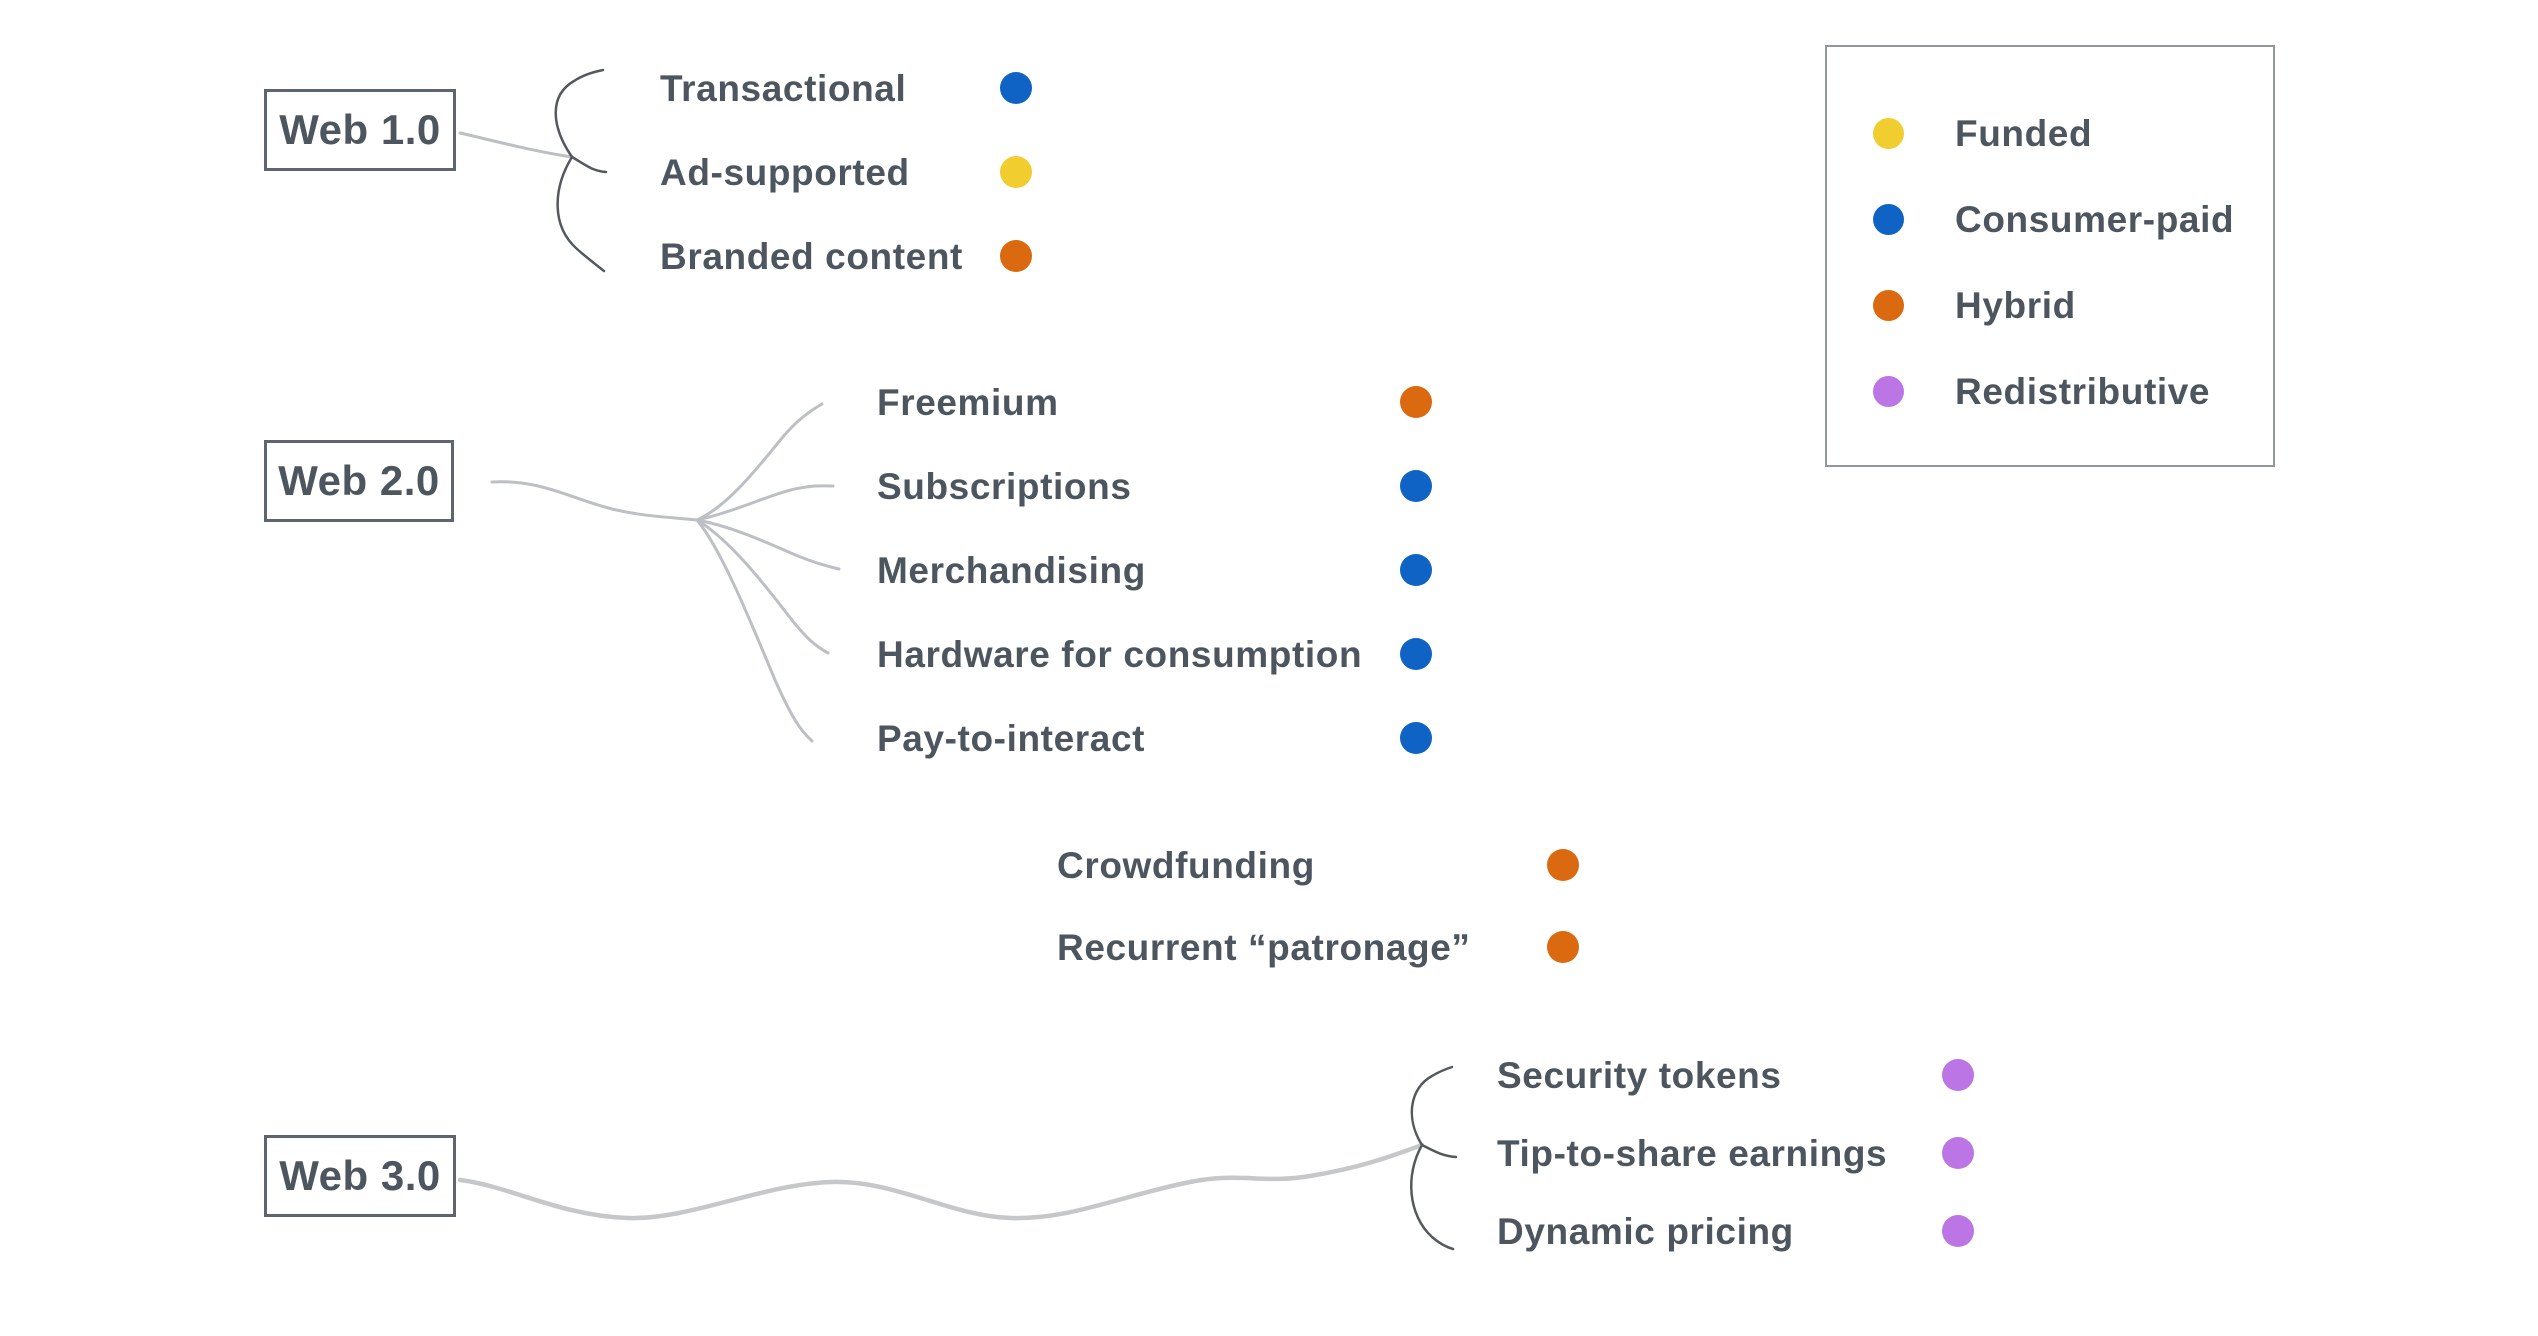 The width and height of the screenshot is (2538, 1336). What do you see at coordinates (1645, 1231) in the screenshot?
I see `item-label: Dynamic pricing` at bounding box center [1645, 1231].